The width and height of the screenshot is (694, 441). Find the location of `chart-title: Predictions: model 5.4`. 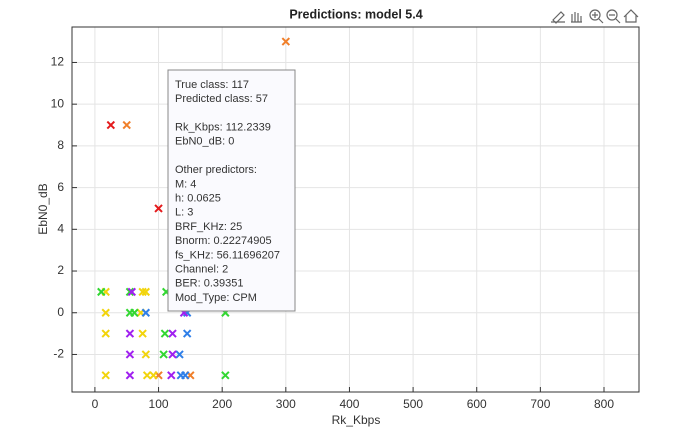

chart-title: Predictions: model 5.4 is located at coordinates (355, 14).